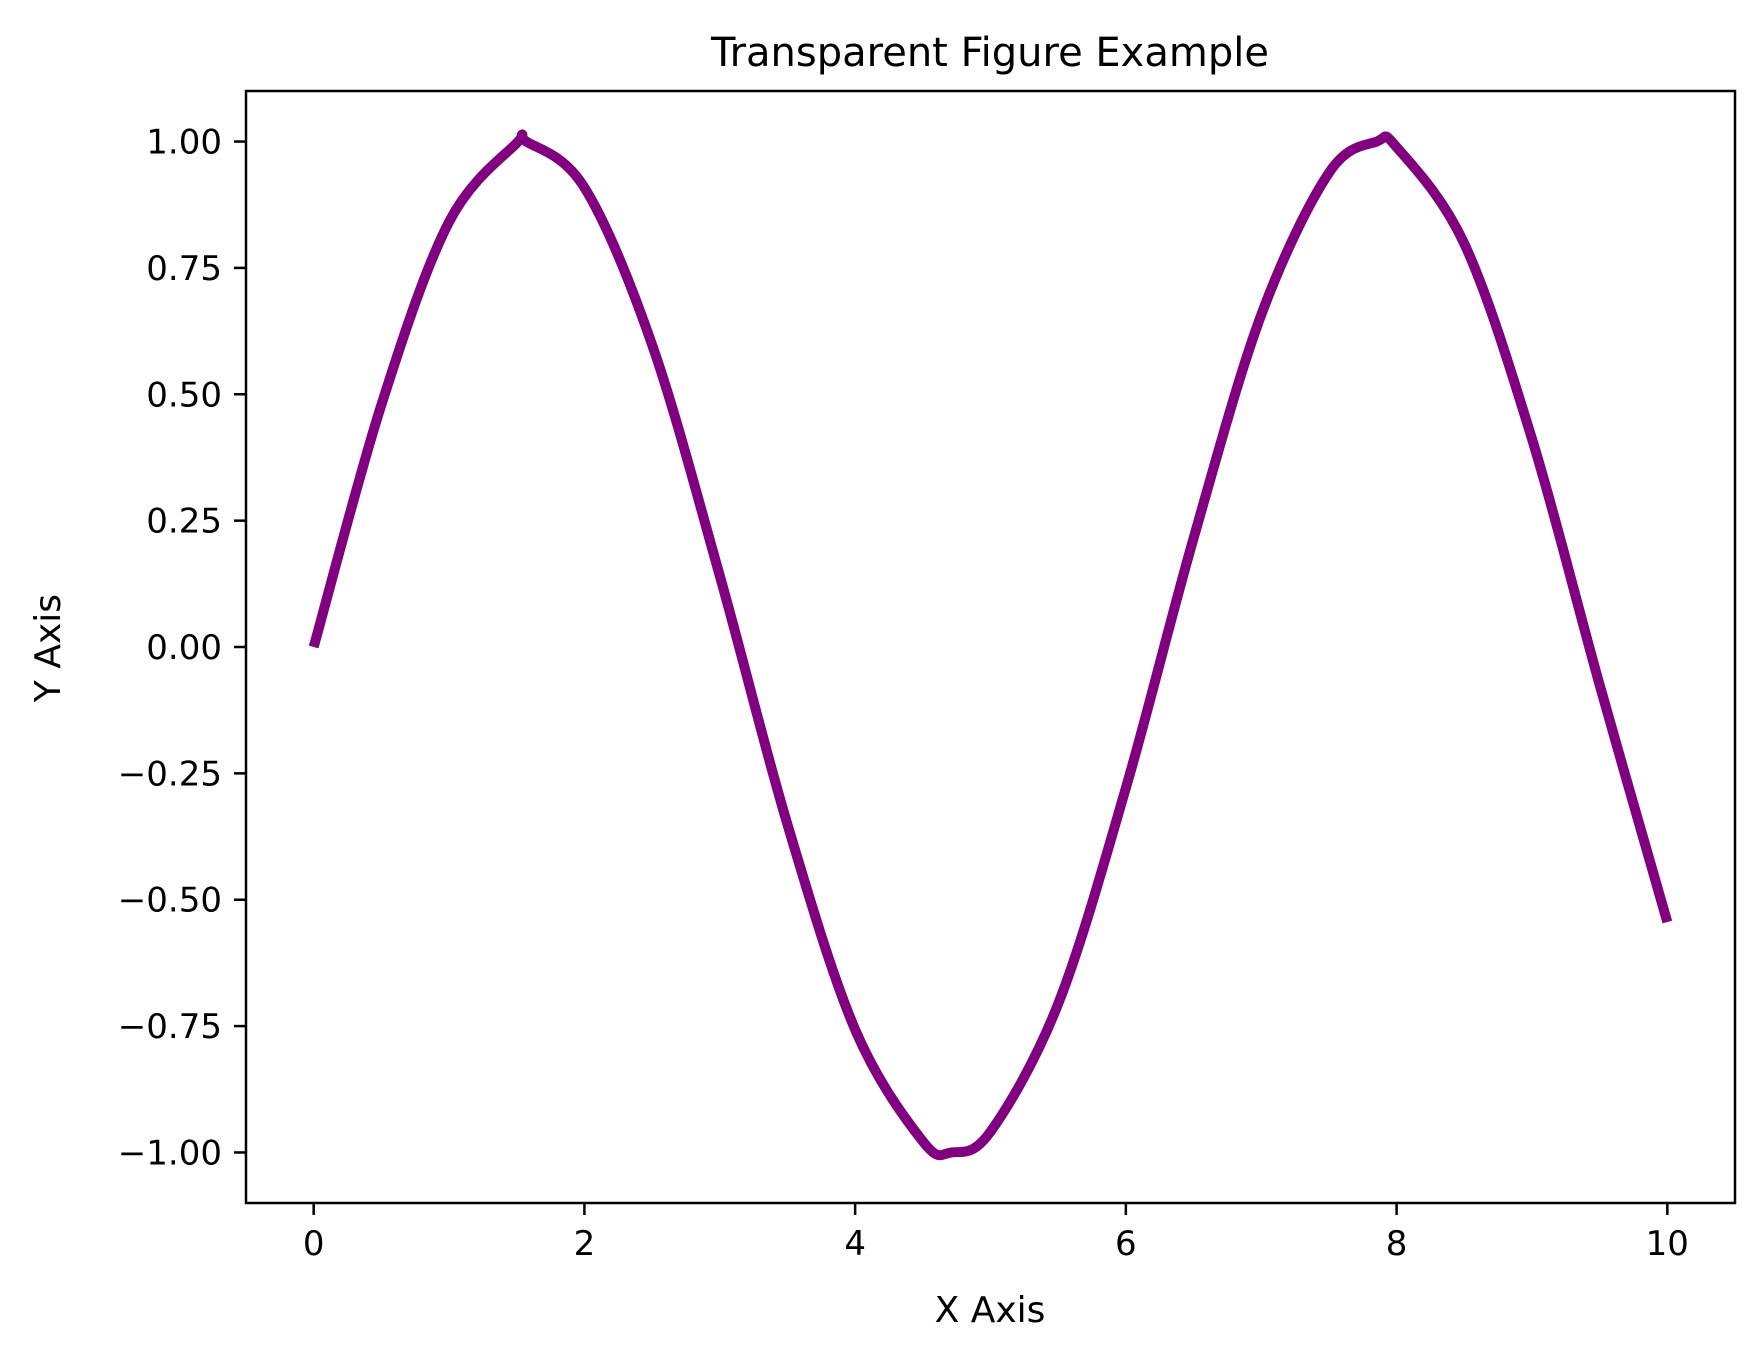 The width and height of the screenshot is (1763, 1361). What do you see at coordinates (184, 522) in the screenshot?
I see `y-tick-label: 0.25` at bounding box center [184, 522].